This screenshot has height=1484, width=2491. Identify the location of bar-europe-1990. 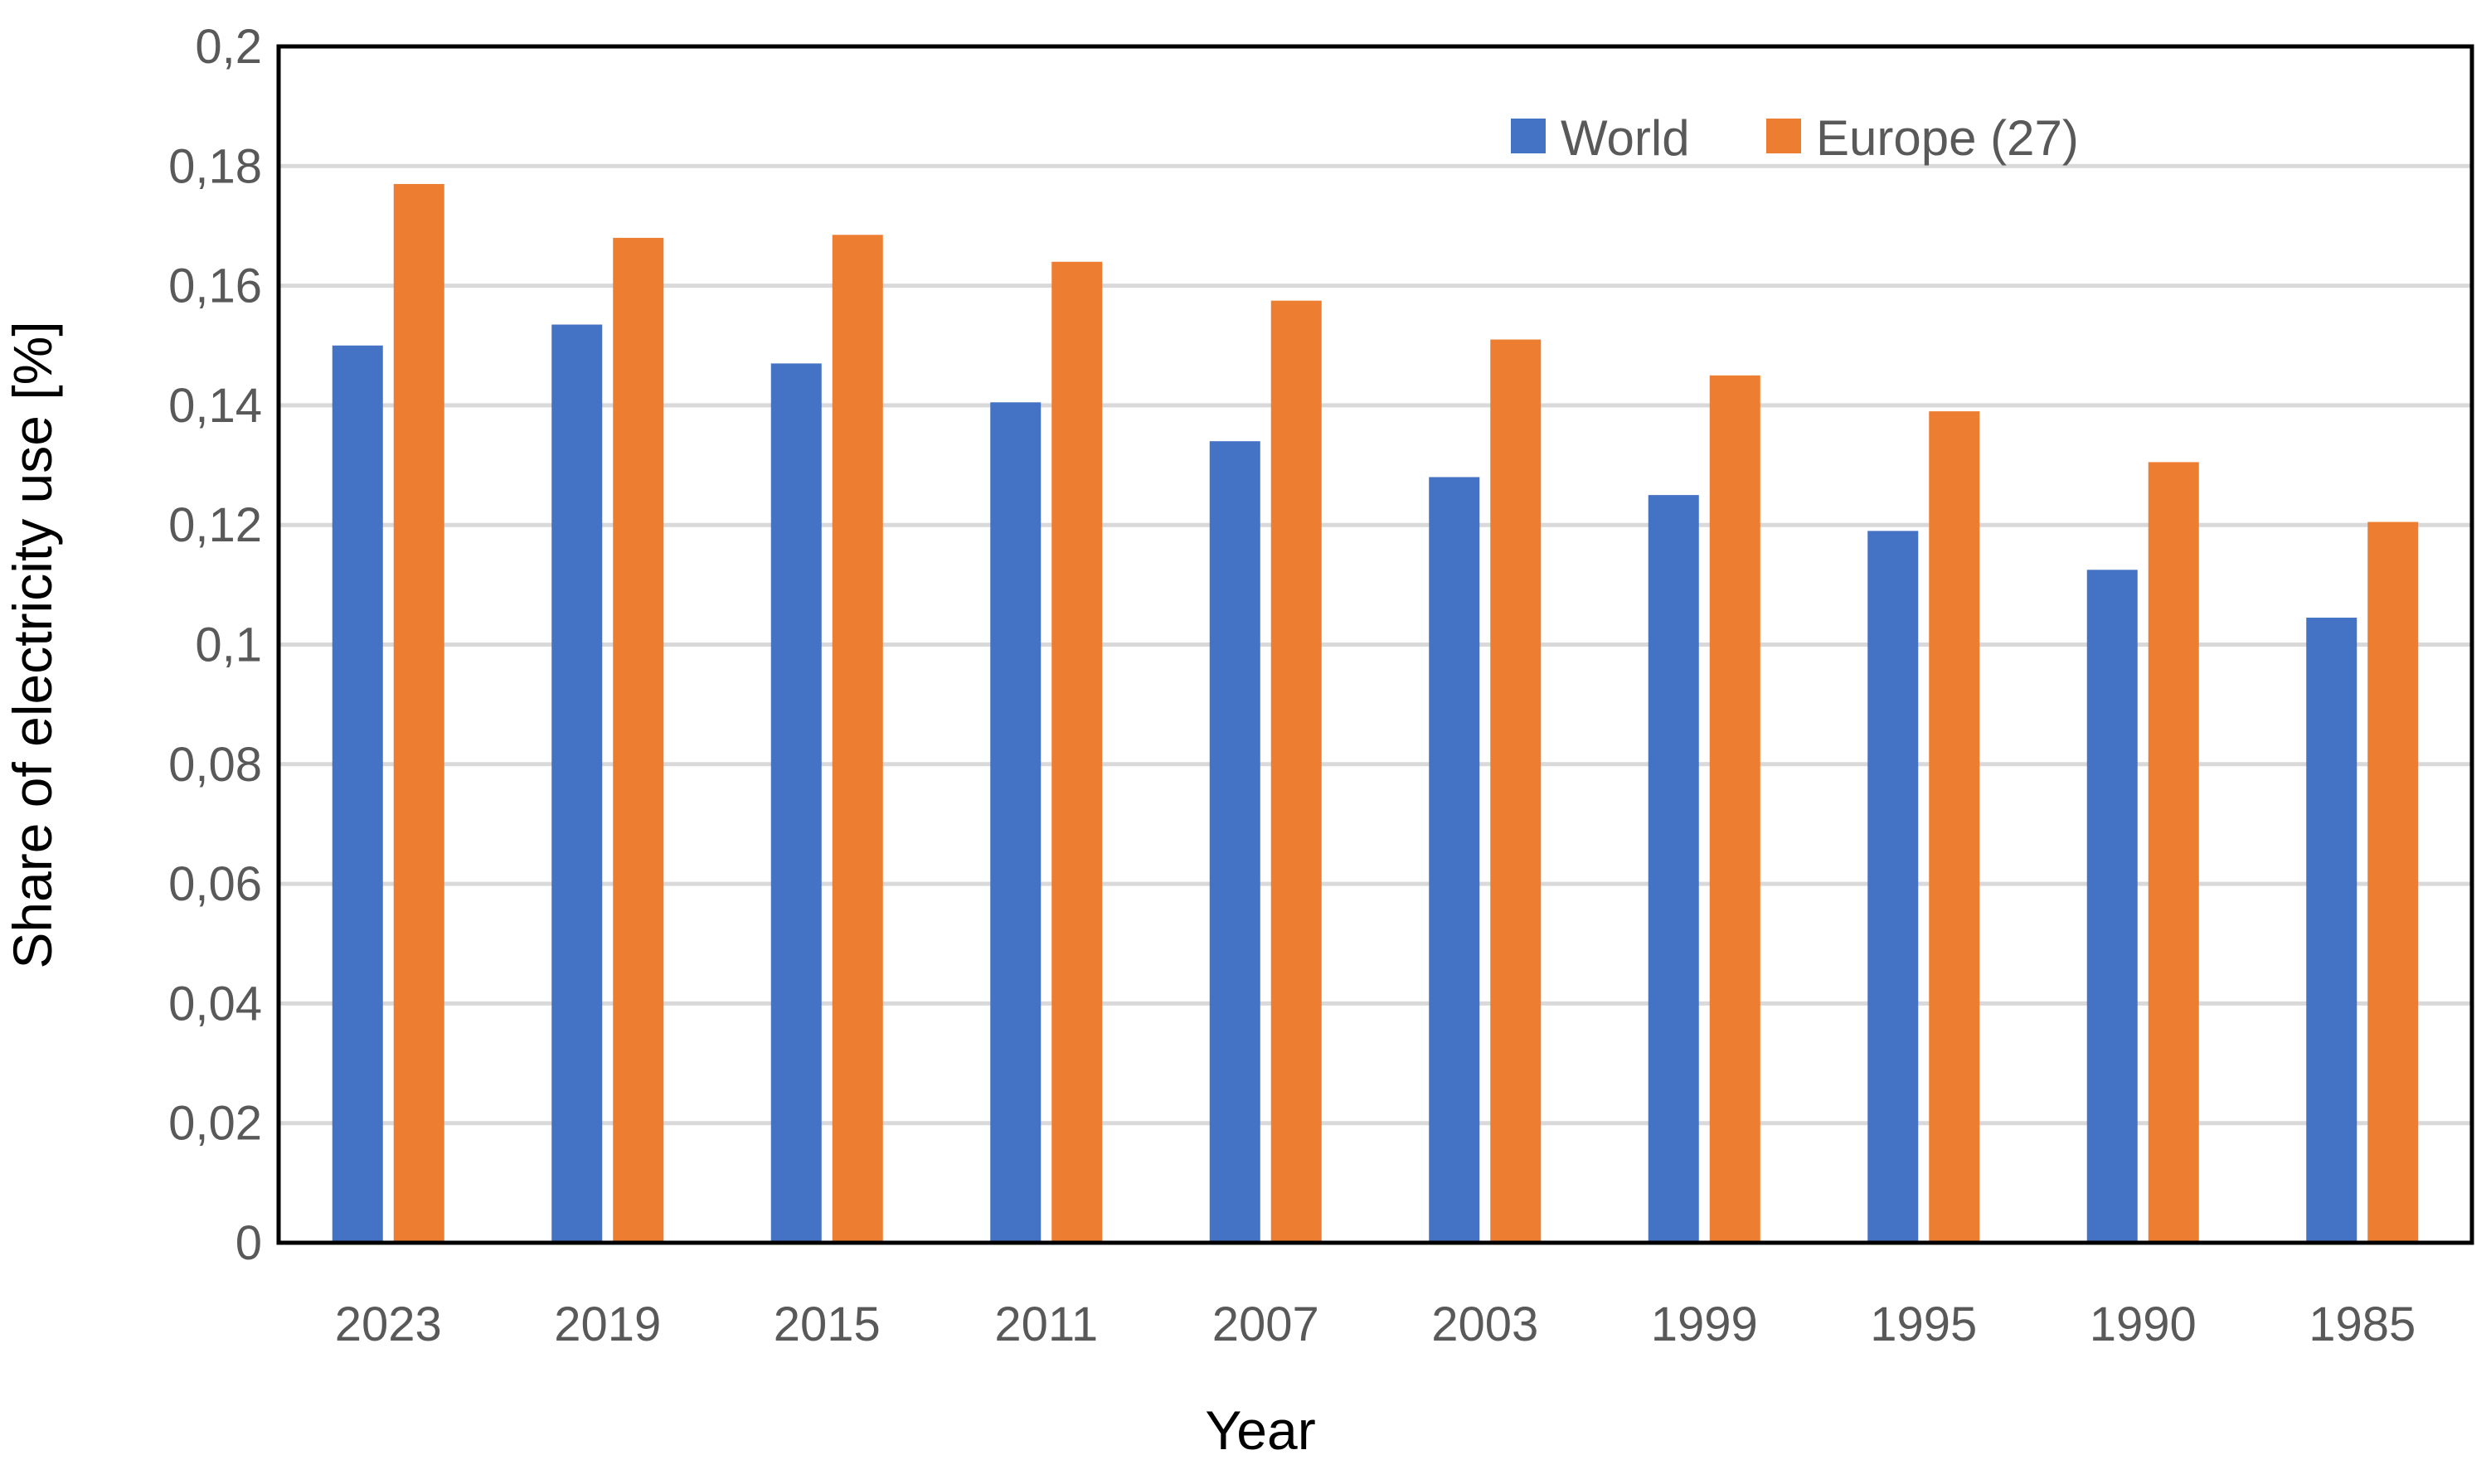
(2173, 853).